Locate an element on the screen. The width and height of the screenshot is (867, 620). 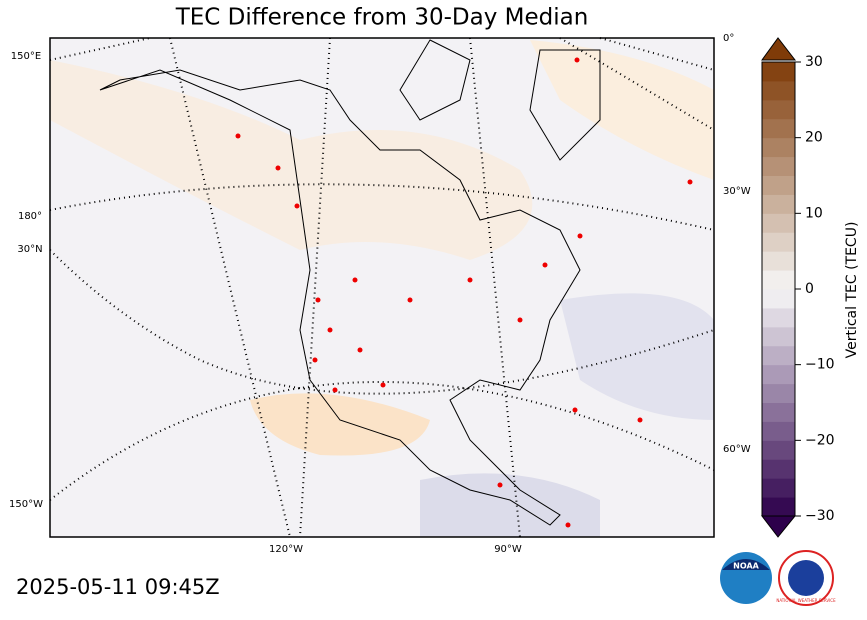
colorbar-tick-label: −20 is located at coordinates (820, 440).